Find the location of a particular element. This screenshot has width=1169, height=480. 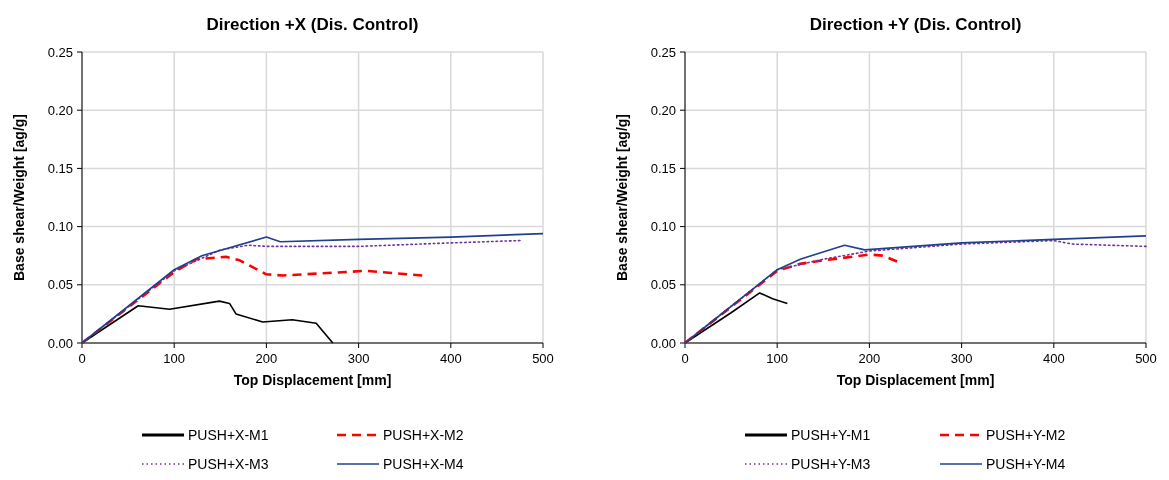

legend-label: PUSH+X-M2 is located at coordinates (423, 435).